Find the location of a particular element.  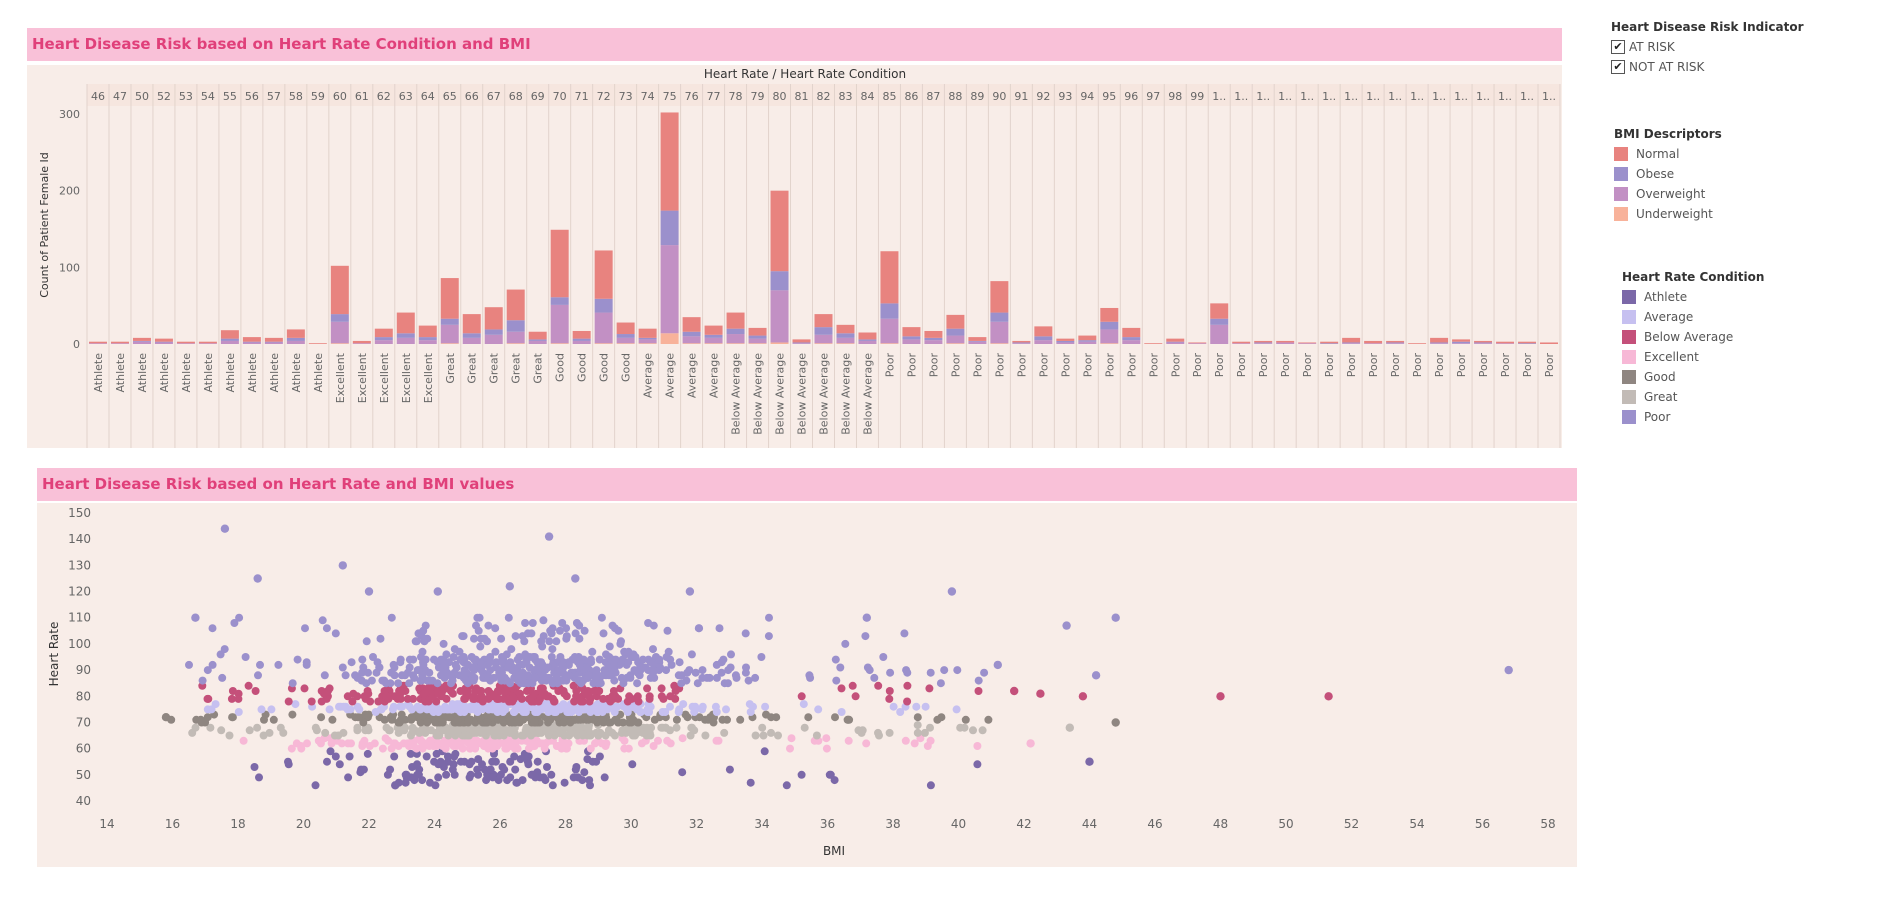

hrc-legend-item-great: Great is located at coordinates (1693, 397).